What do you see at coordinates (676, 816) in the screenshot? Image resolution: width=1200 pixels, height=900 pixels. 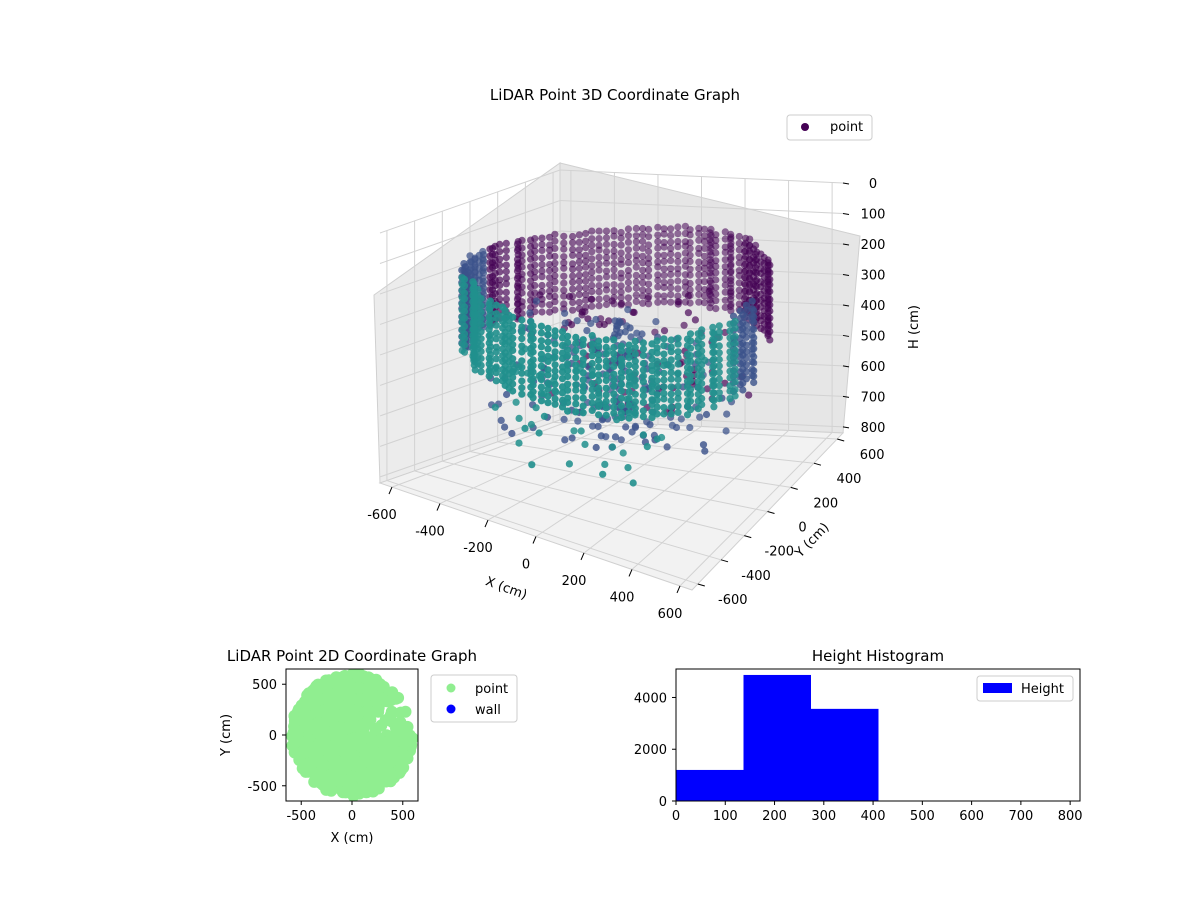 I see `x-tick-label-hist: 0` at bounding box center [676, 816].